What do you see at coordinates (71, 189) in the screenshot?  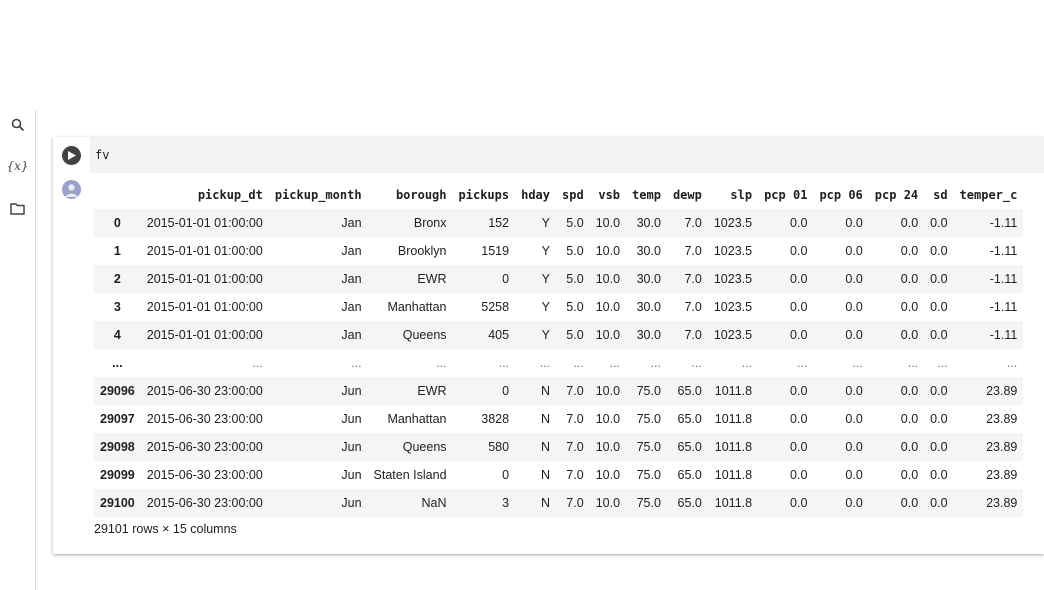 I see `output-avatar-icon` at bounding box center [71, 189].